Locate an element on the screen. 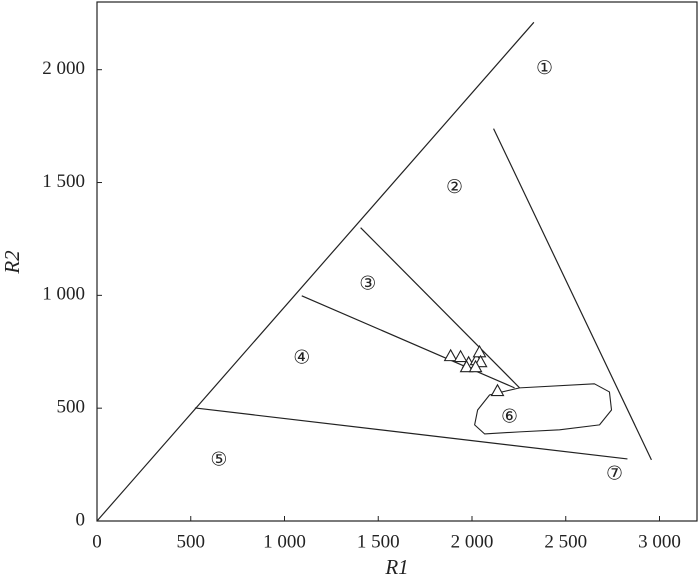 This screenshot has height=580, width=700. region-label: ① is located at coordinates (544, 68).